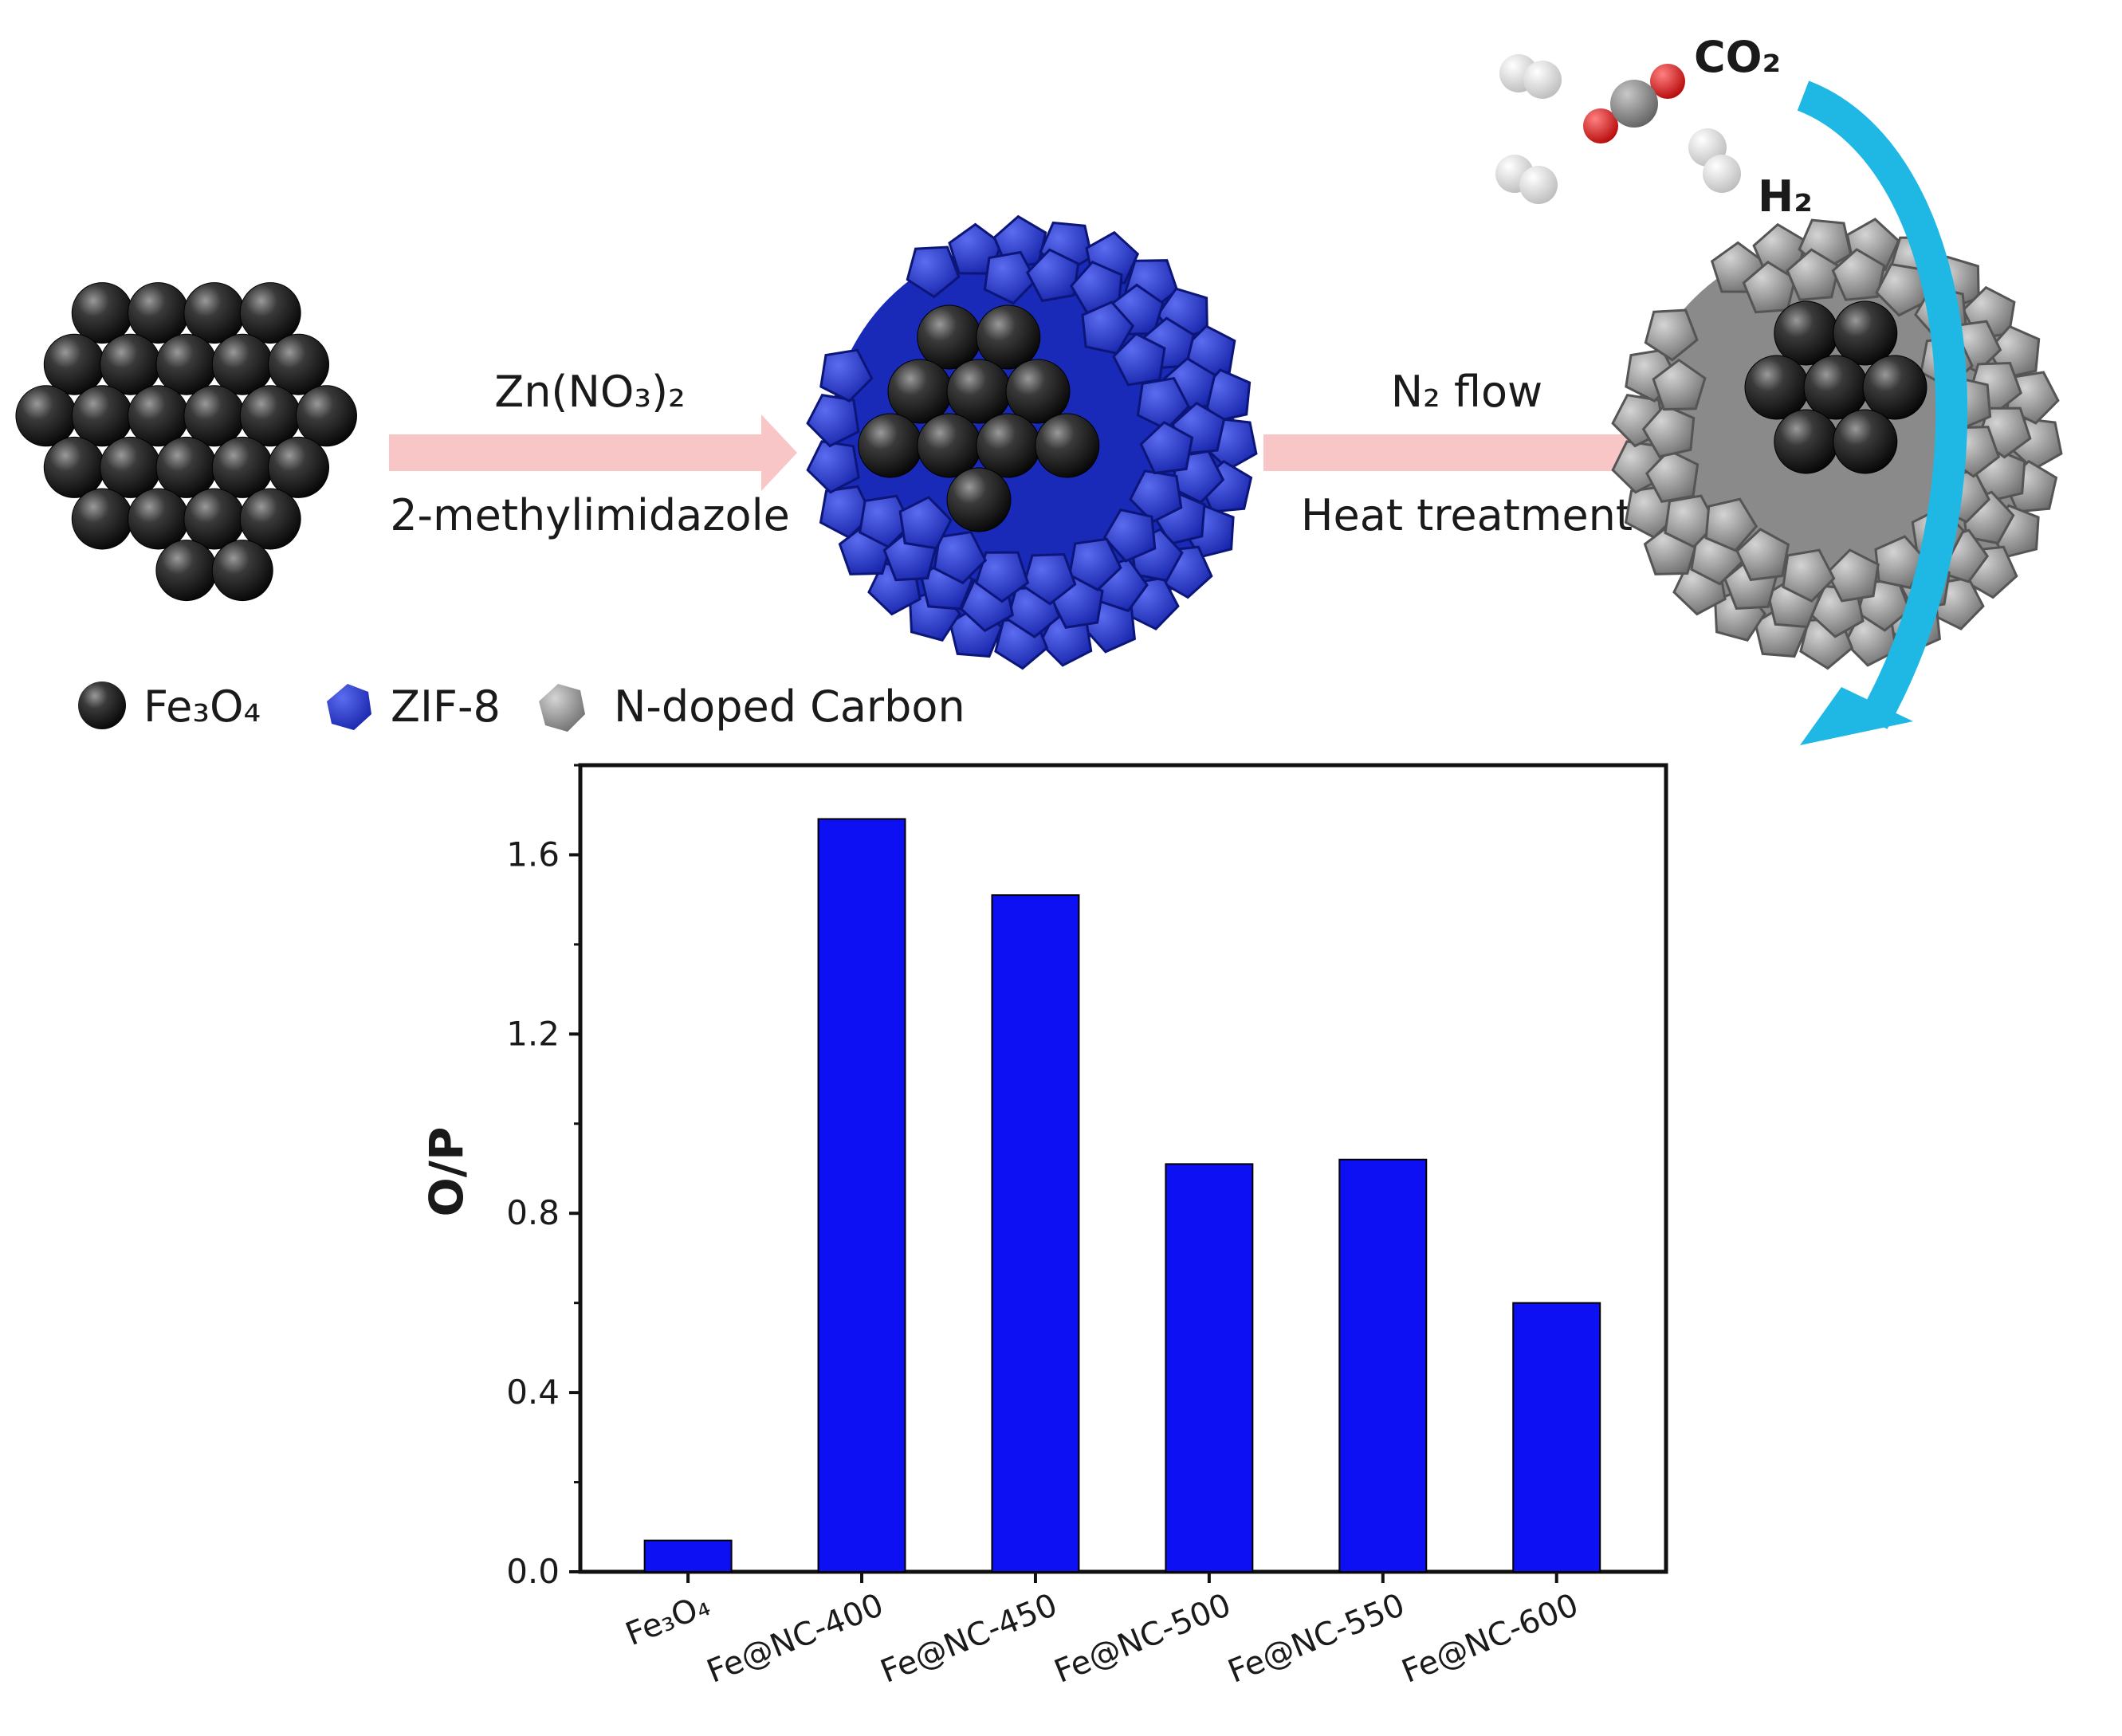 The width and height of the screenshot is (2122, 1736). What do you see at coordinates (446, 707) in the screenshot?
I see `legend-label-zif8: ZIF-8` at bounding box center [446, 707].